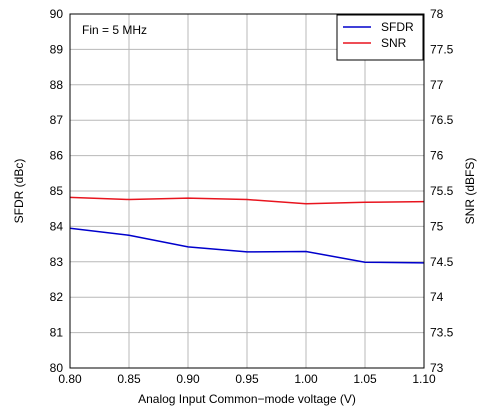 The width and height of the screenshot is (481, 412). I want to click on y-left-axis-ticks: 80 81 82 83 84 85 86 87 88 89 90, so click(57, 191).